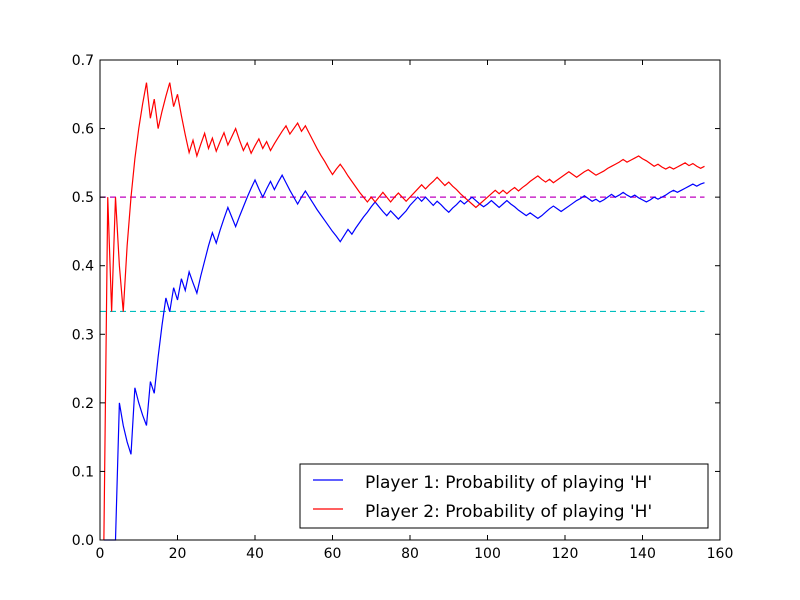 The image size is (800, 600). What do you see at coordinates (83, 472) in the screenshot?
I see `y-tick-label: 0.1` at bounding box center [83, 472].